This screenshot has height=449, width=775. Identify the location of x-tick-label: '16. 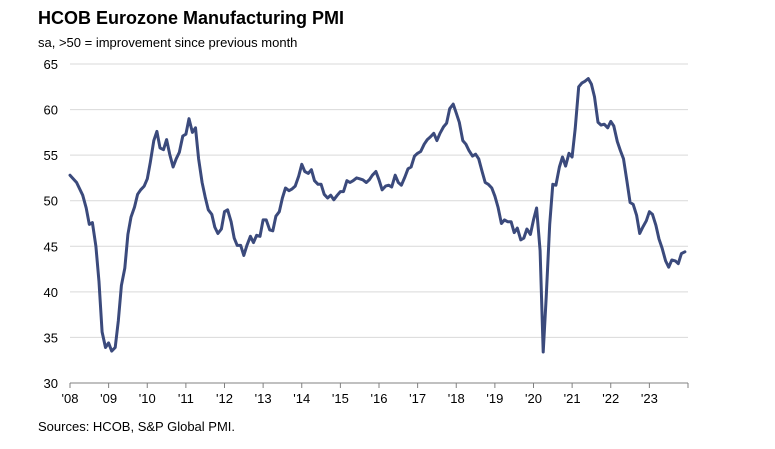
(379, 398).